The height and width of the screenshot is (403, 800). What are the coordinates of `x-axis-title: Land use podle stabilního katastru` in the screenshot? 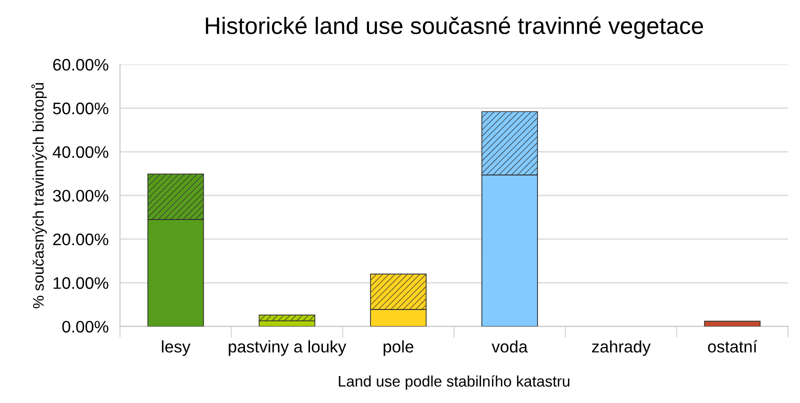 It's located at (454, 382).